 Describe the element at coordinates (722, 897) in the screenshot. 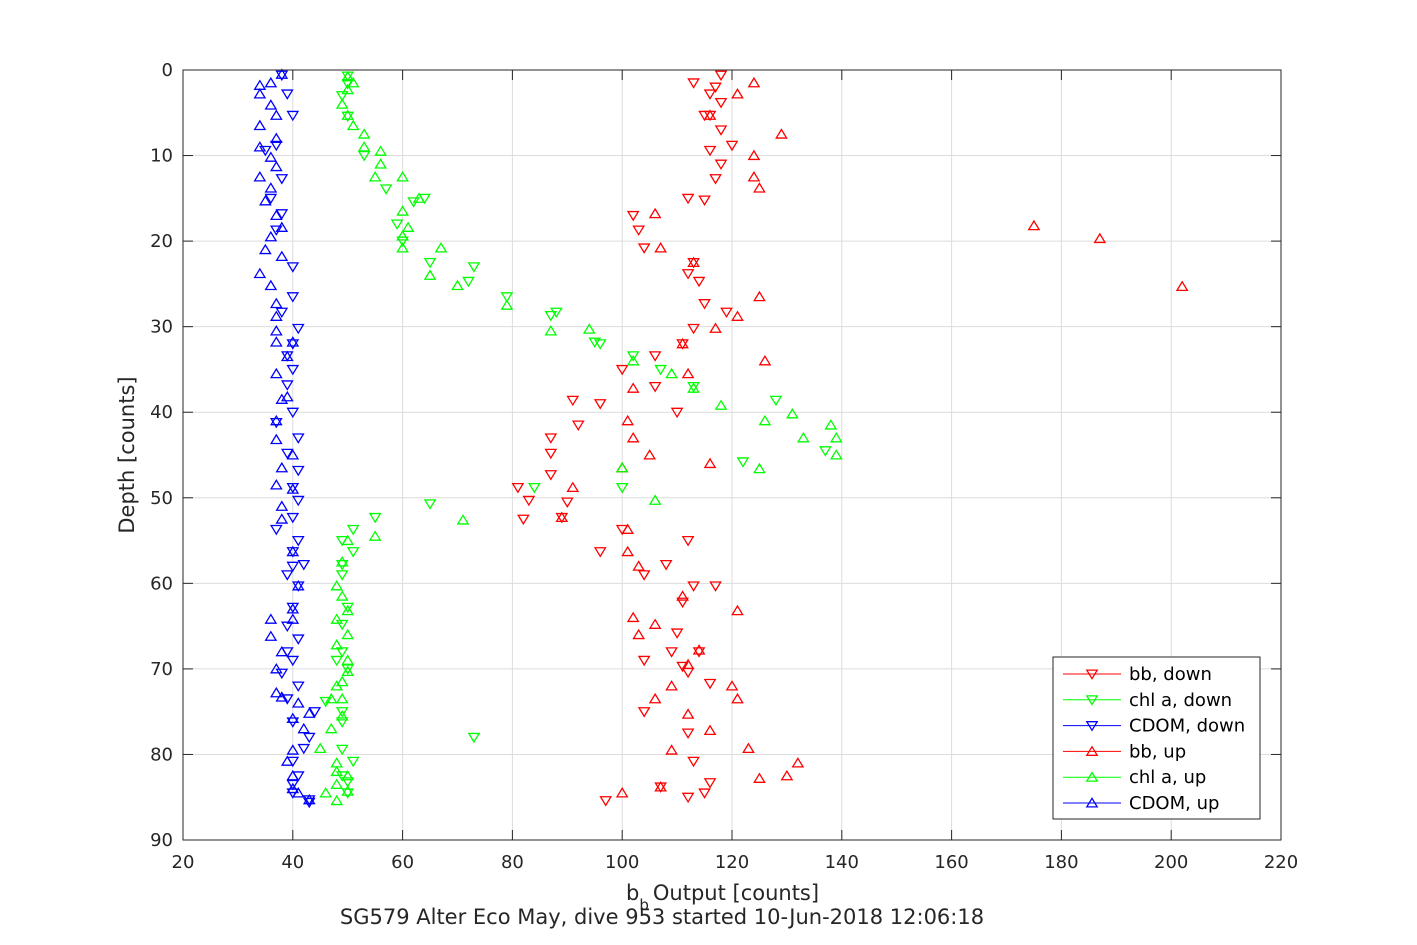

I see `x-axis-label: bb Output [counts]` at that location.